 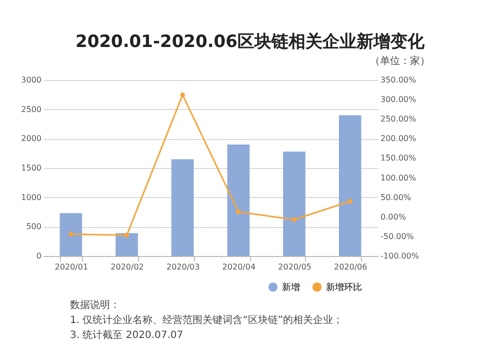 What do you see at coordinates (34, 227) in the screenshot?
I see `y-tick-label: 500` at bounding box center [34, 227].